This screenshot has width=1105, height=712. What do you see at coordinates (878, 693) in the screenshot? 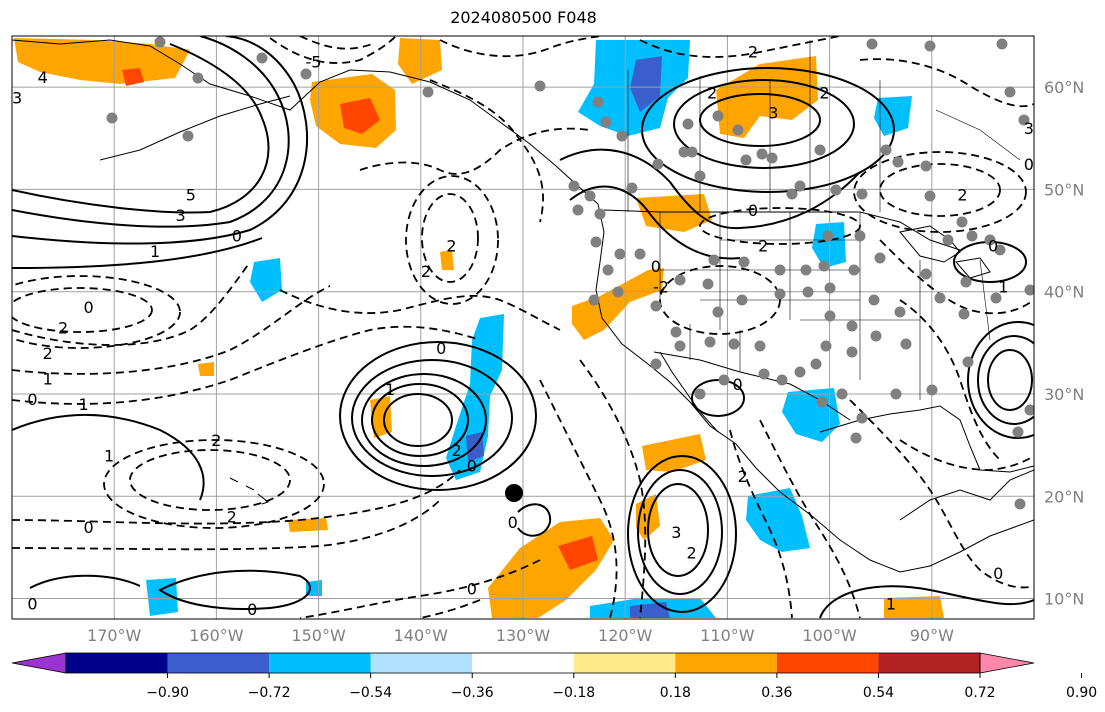
I see `colorbar-tick-label: 0.54` at bounding box center [878, 693].